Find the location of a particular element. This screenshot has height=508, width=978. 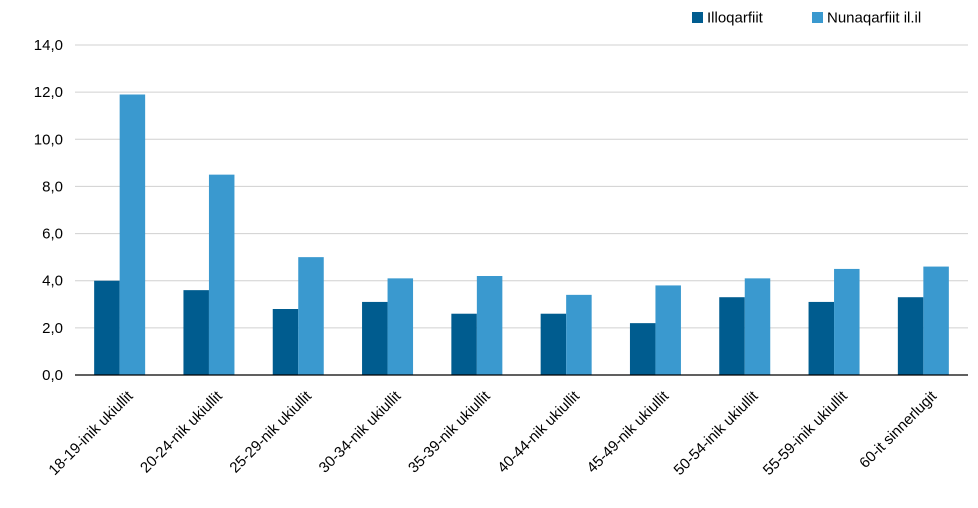

x-category-label: 55-59-inik ukiullit is located at coordinates (806, 433).